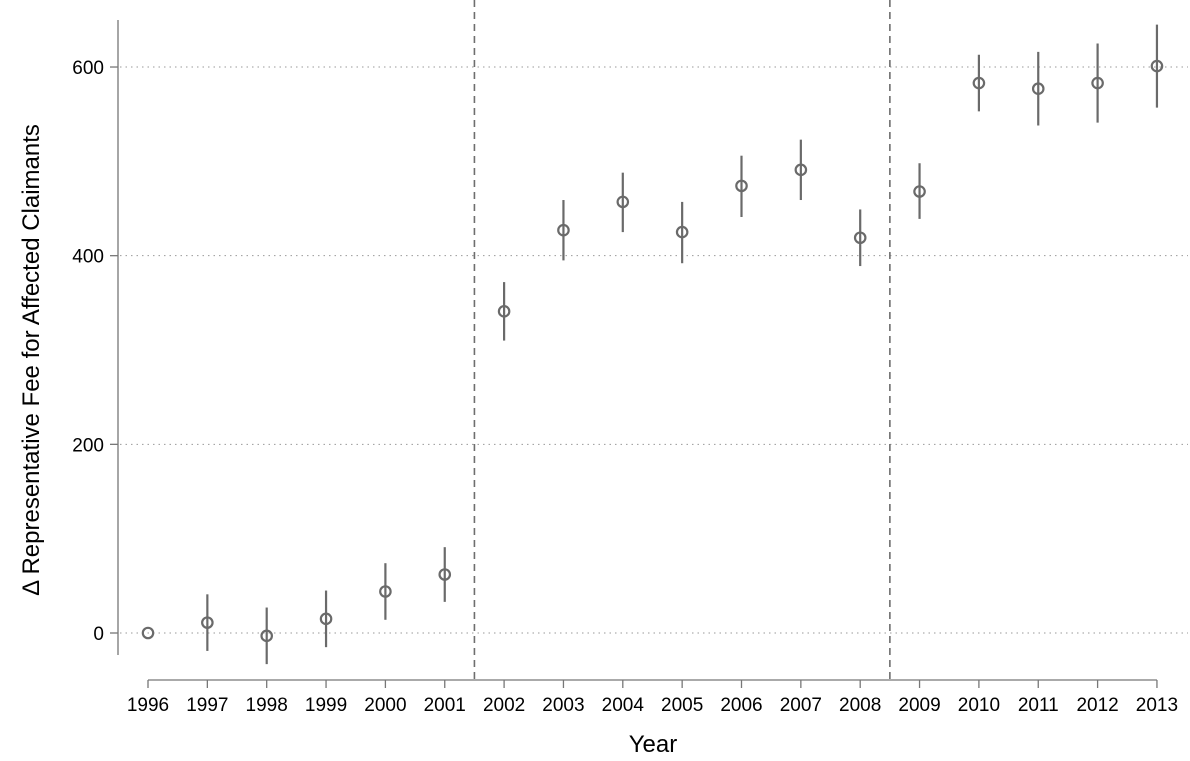 Image resolution: width=1190 pixels, height=761 pixels. Describe the element at coordinates (1097, 83) in the screenshot. I see `data-point-2012` at that location.